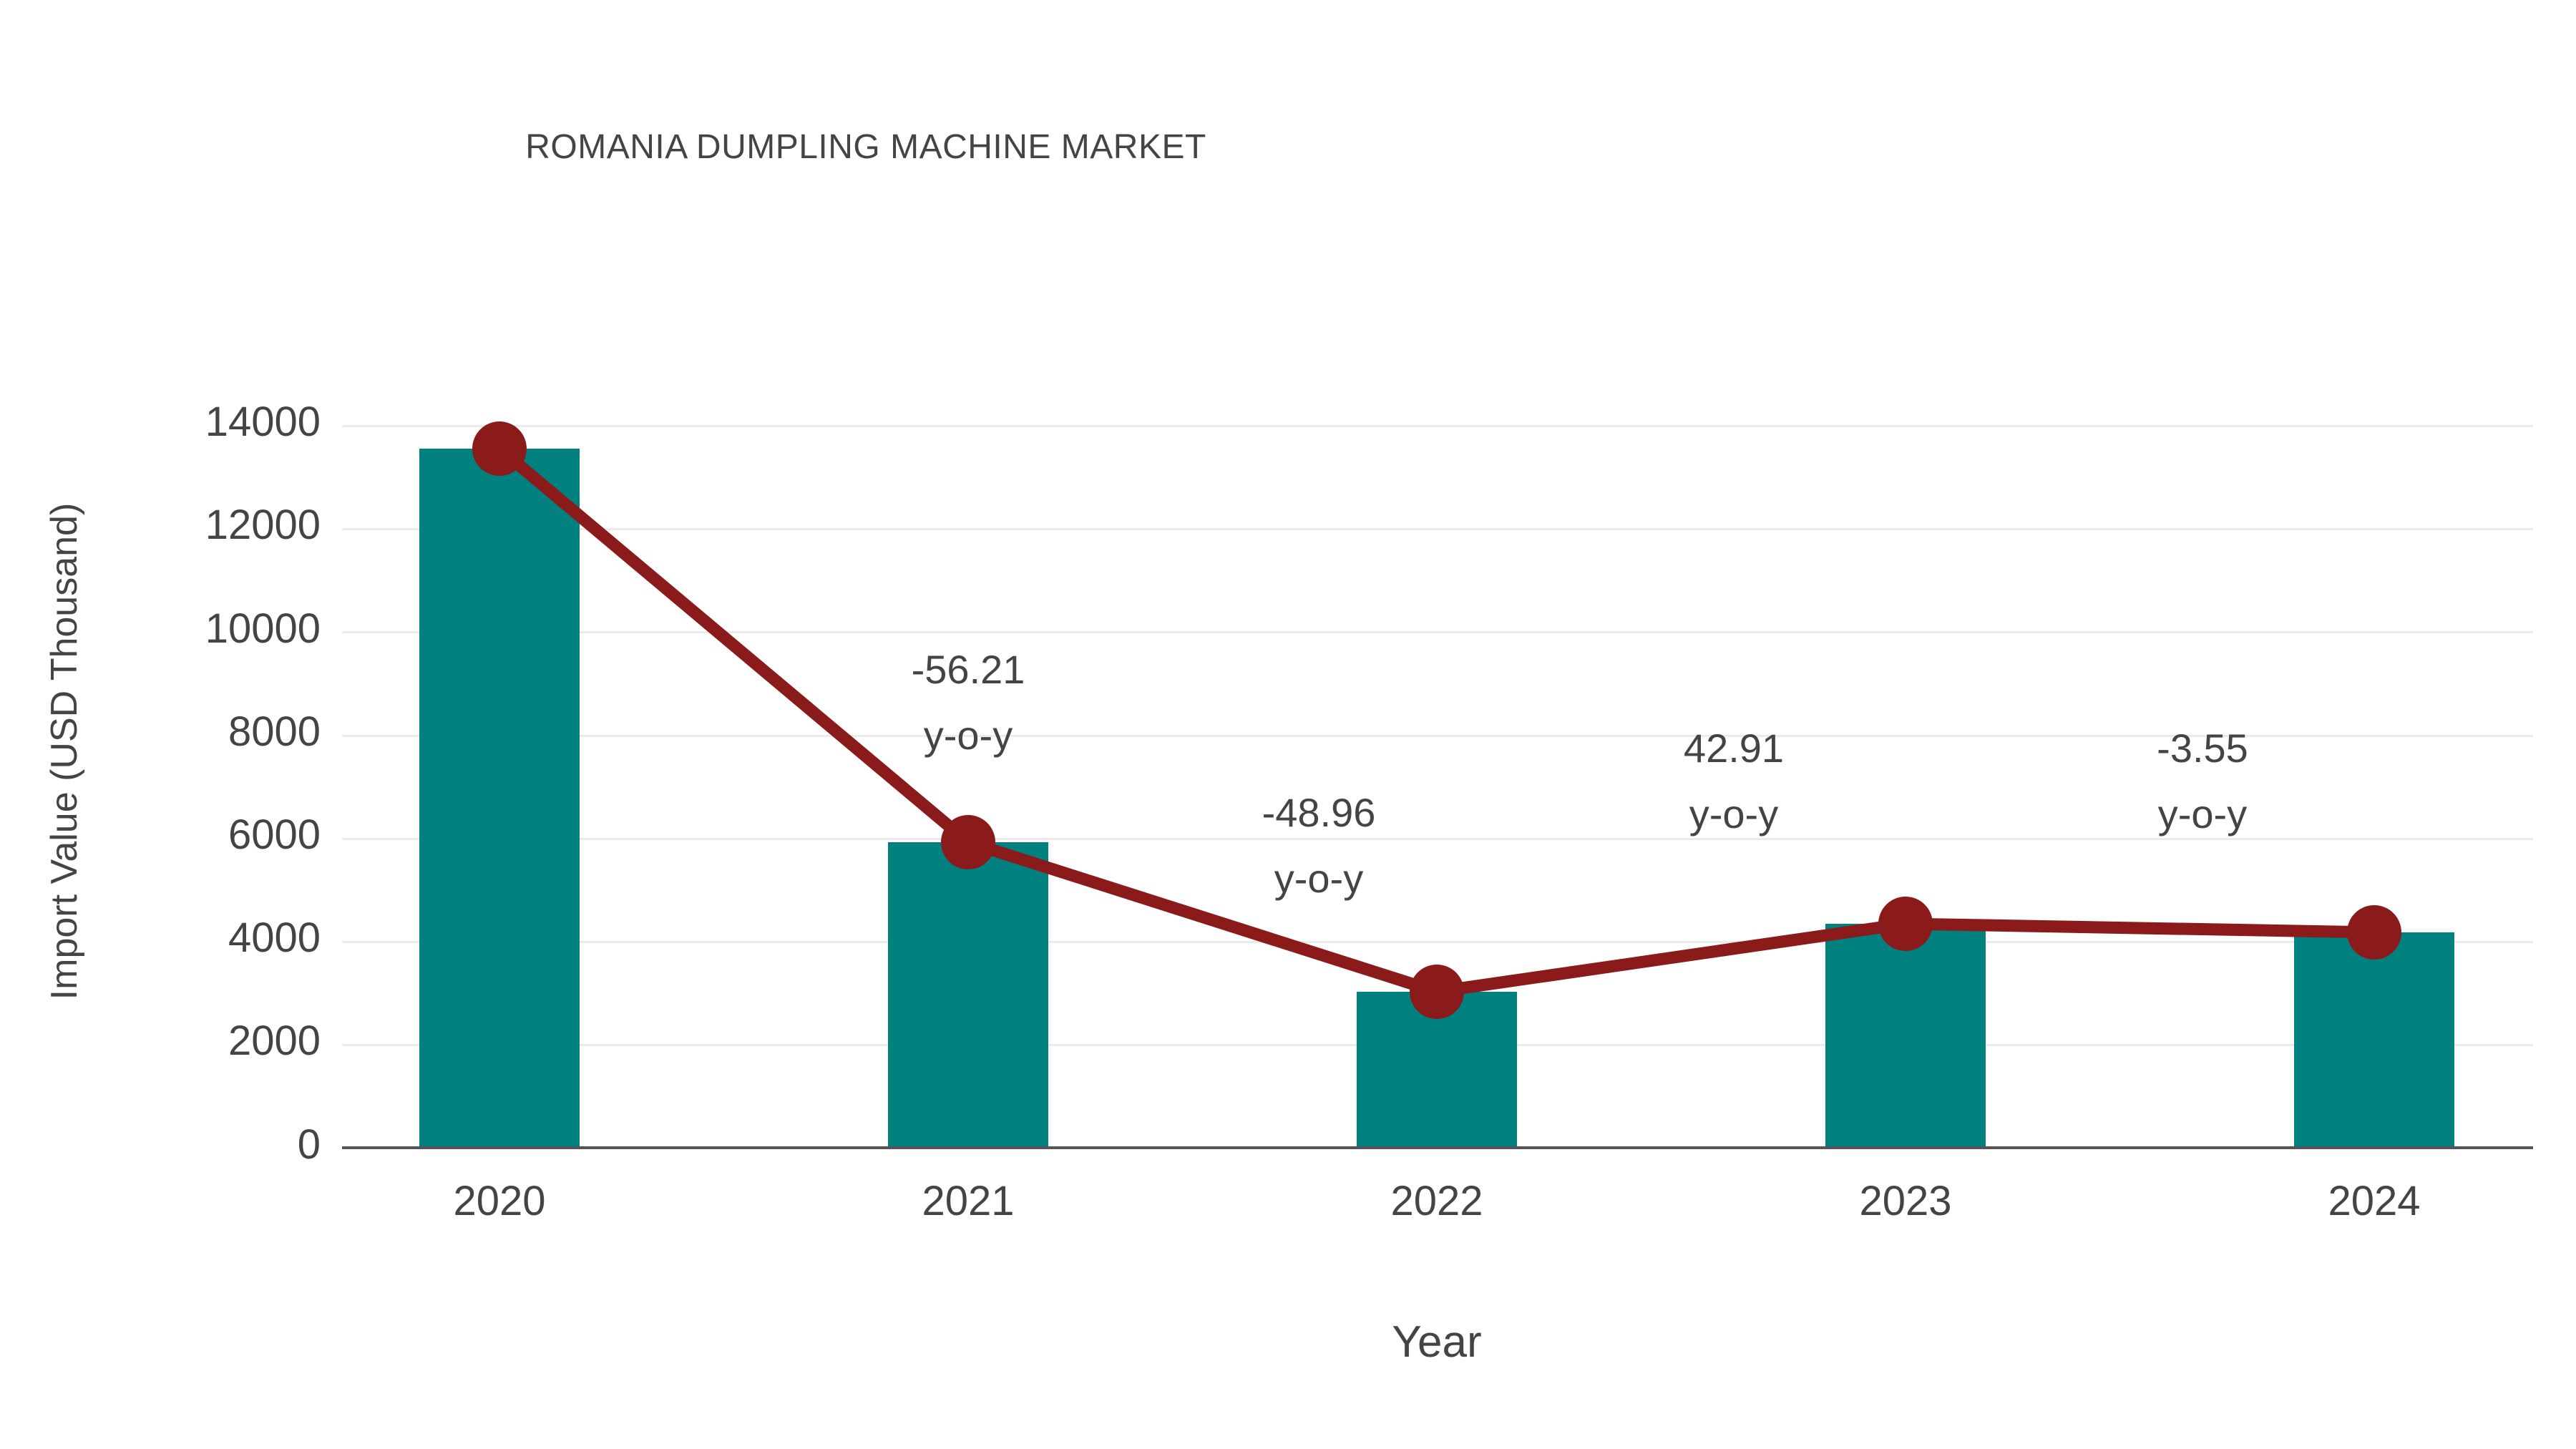  Describe the element at coordinates (968, 994) in the screenshot. I see `bar-2021` at that location.